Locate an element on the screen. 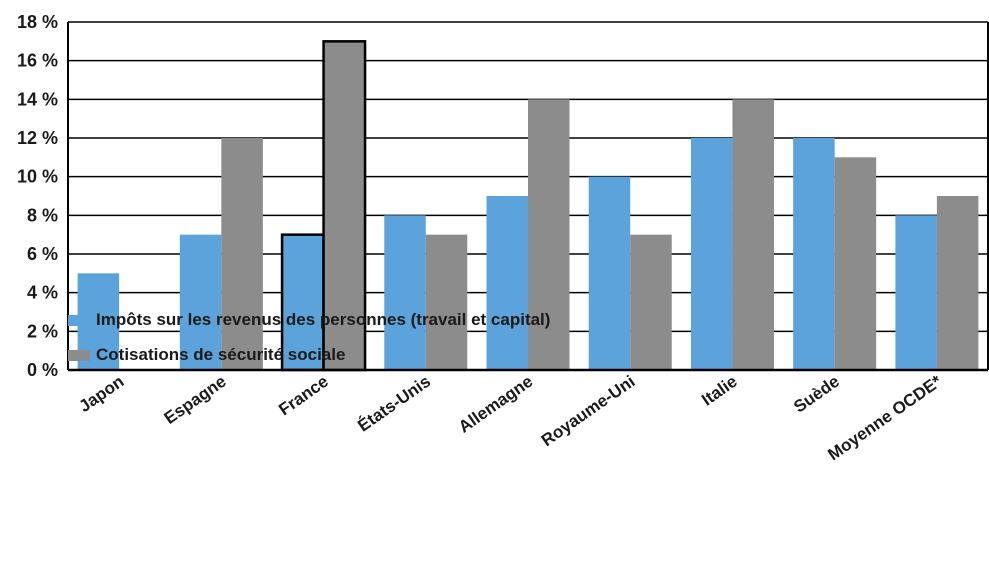  y-tick-label: 18 % is located at coordinates (37, 22).